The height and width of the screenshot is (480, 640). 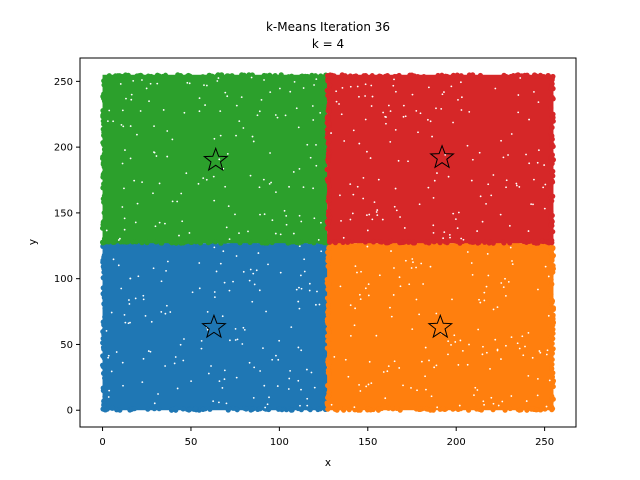 What do you see at coordinates (215, 327) in the screenshot?
I see `cluster-1-region` at bounding box center [215, 327].